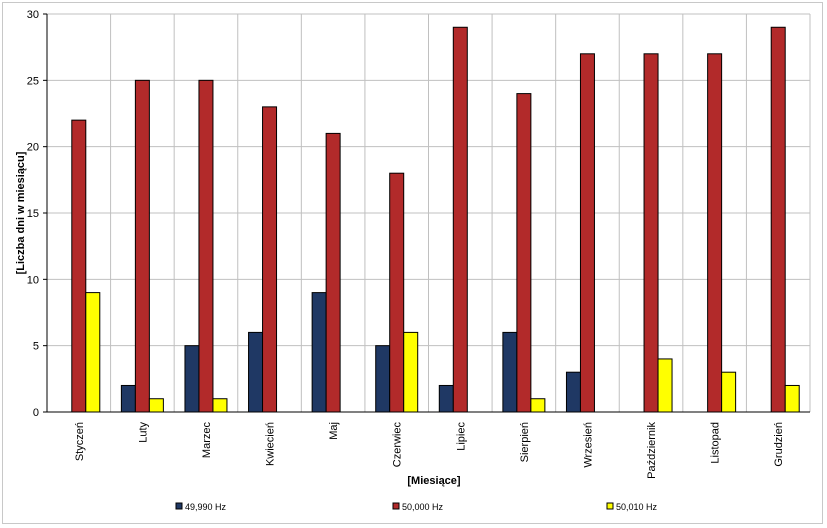 The height and width of the screenshot is (528, 827). I want to click on y-axis-ticks: 0 5 10 15 20 25 30, so click(37, 214).